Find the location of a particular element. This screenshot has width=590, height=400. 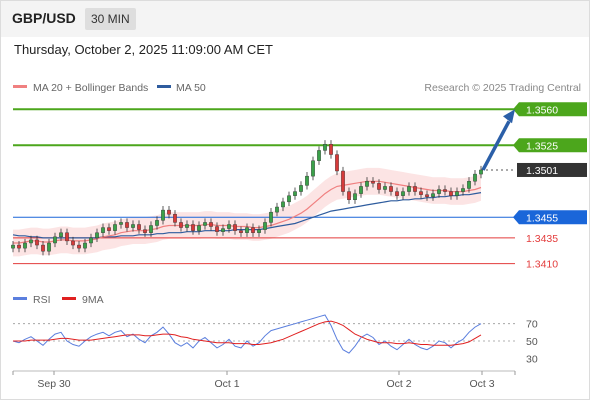

price-label-layer: 1.3560 1.3525 1.3501 1.3455 1.3435 1.3410 is located at coordinates (534, 186).